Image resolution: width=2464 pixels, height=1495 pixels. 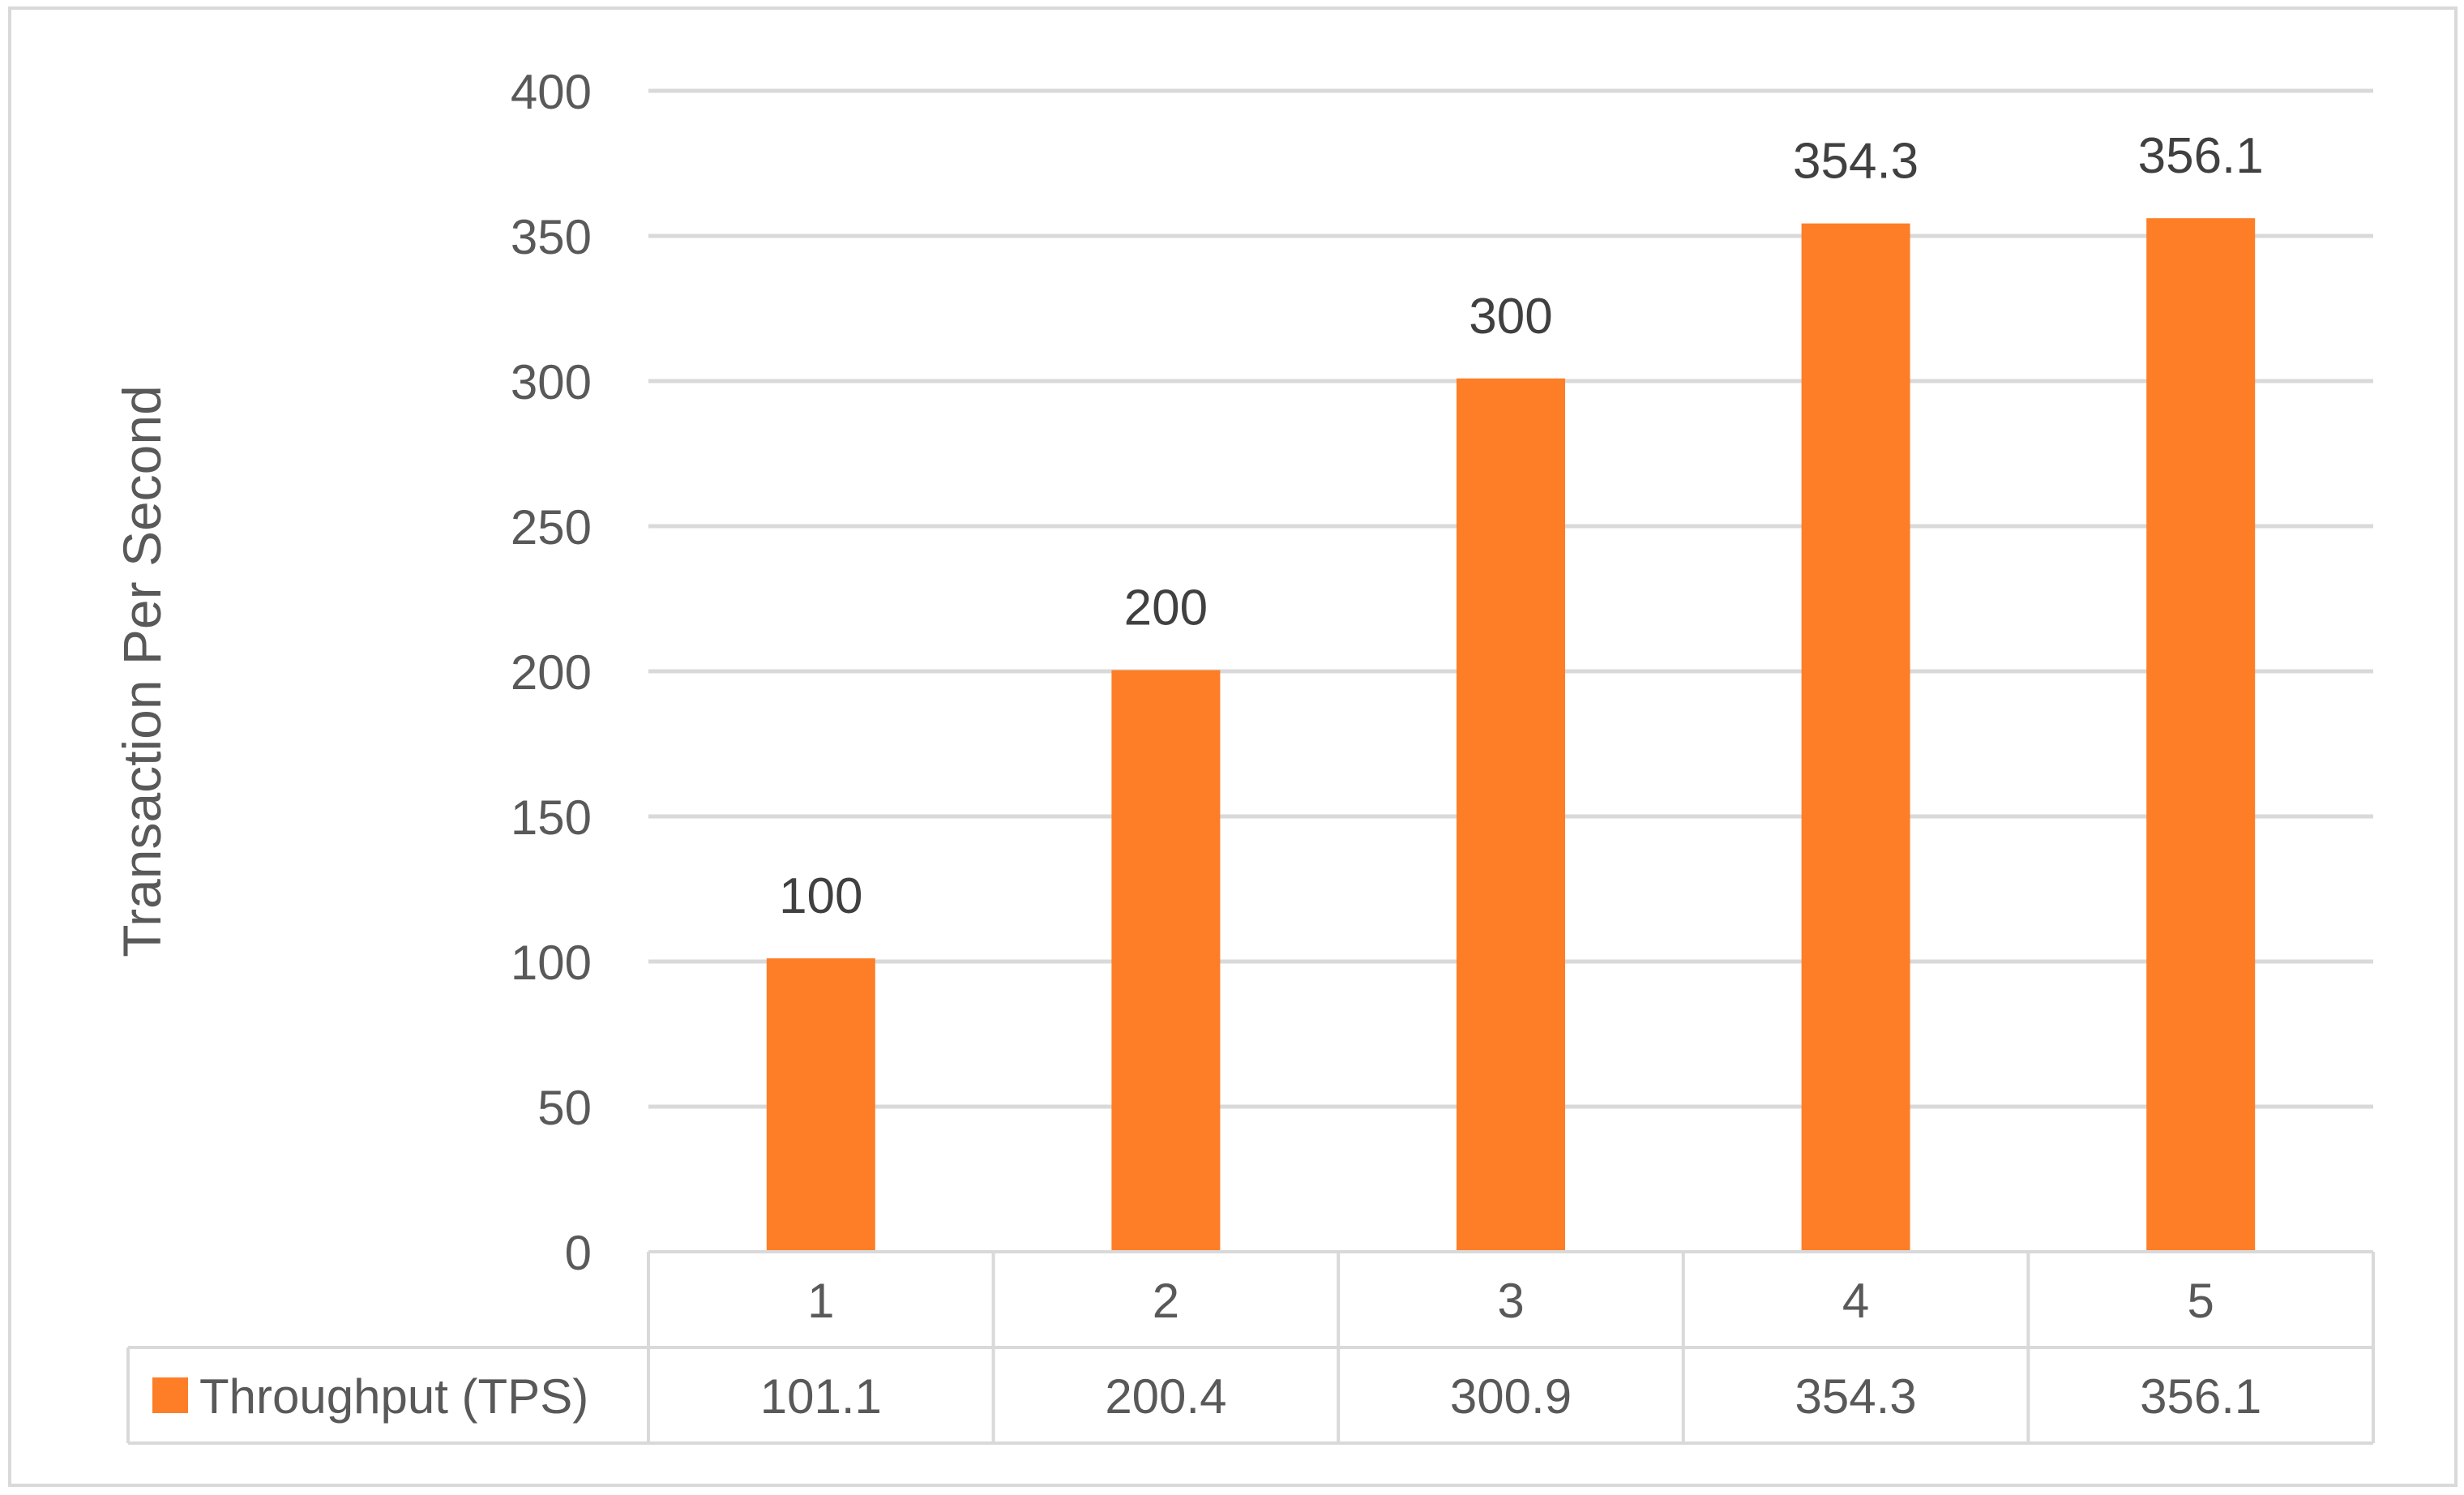 I want to click on legend-label: Throughput (TPS), so click(x=393, y=1396).